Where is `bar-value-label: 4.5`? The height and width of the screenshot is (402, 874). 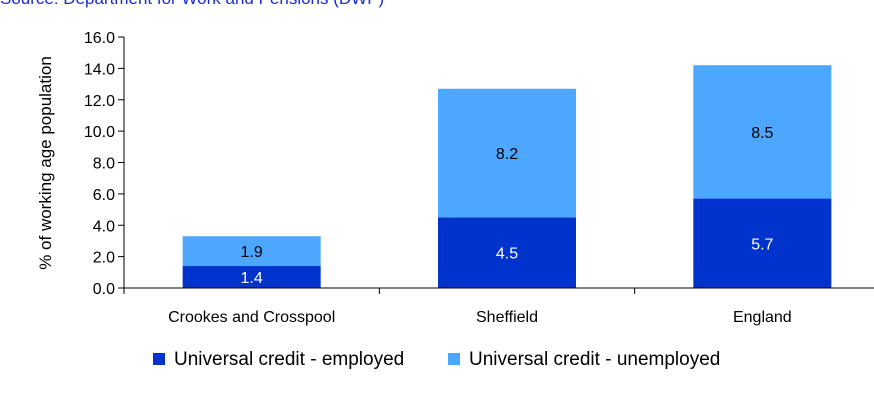 bar-value-label: 4.5 is located at coordinates (507, 254).